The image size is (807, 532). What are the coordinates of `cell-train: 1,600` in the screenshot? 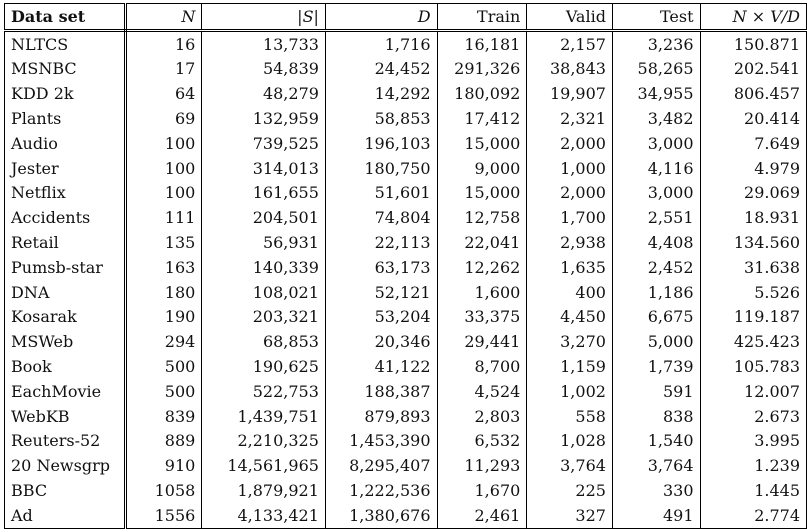 It's located at (482, 292).